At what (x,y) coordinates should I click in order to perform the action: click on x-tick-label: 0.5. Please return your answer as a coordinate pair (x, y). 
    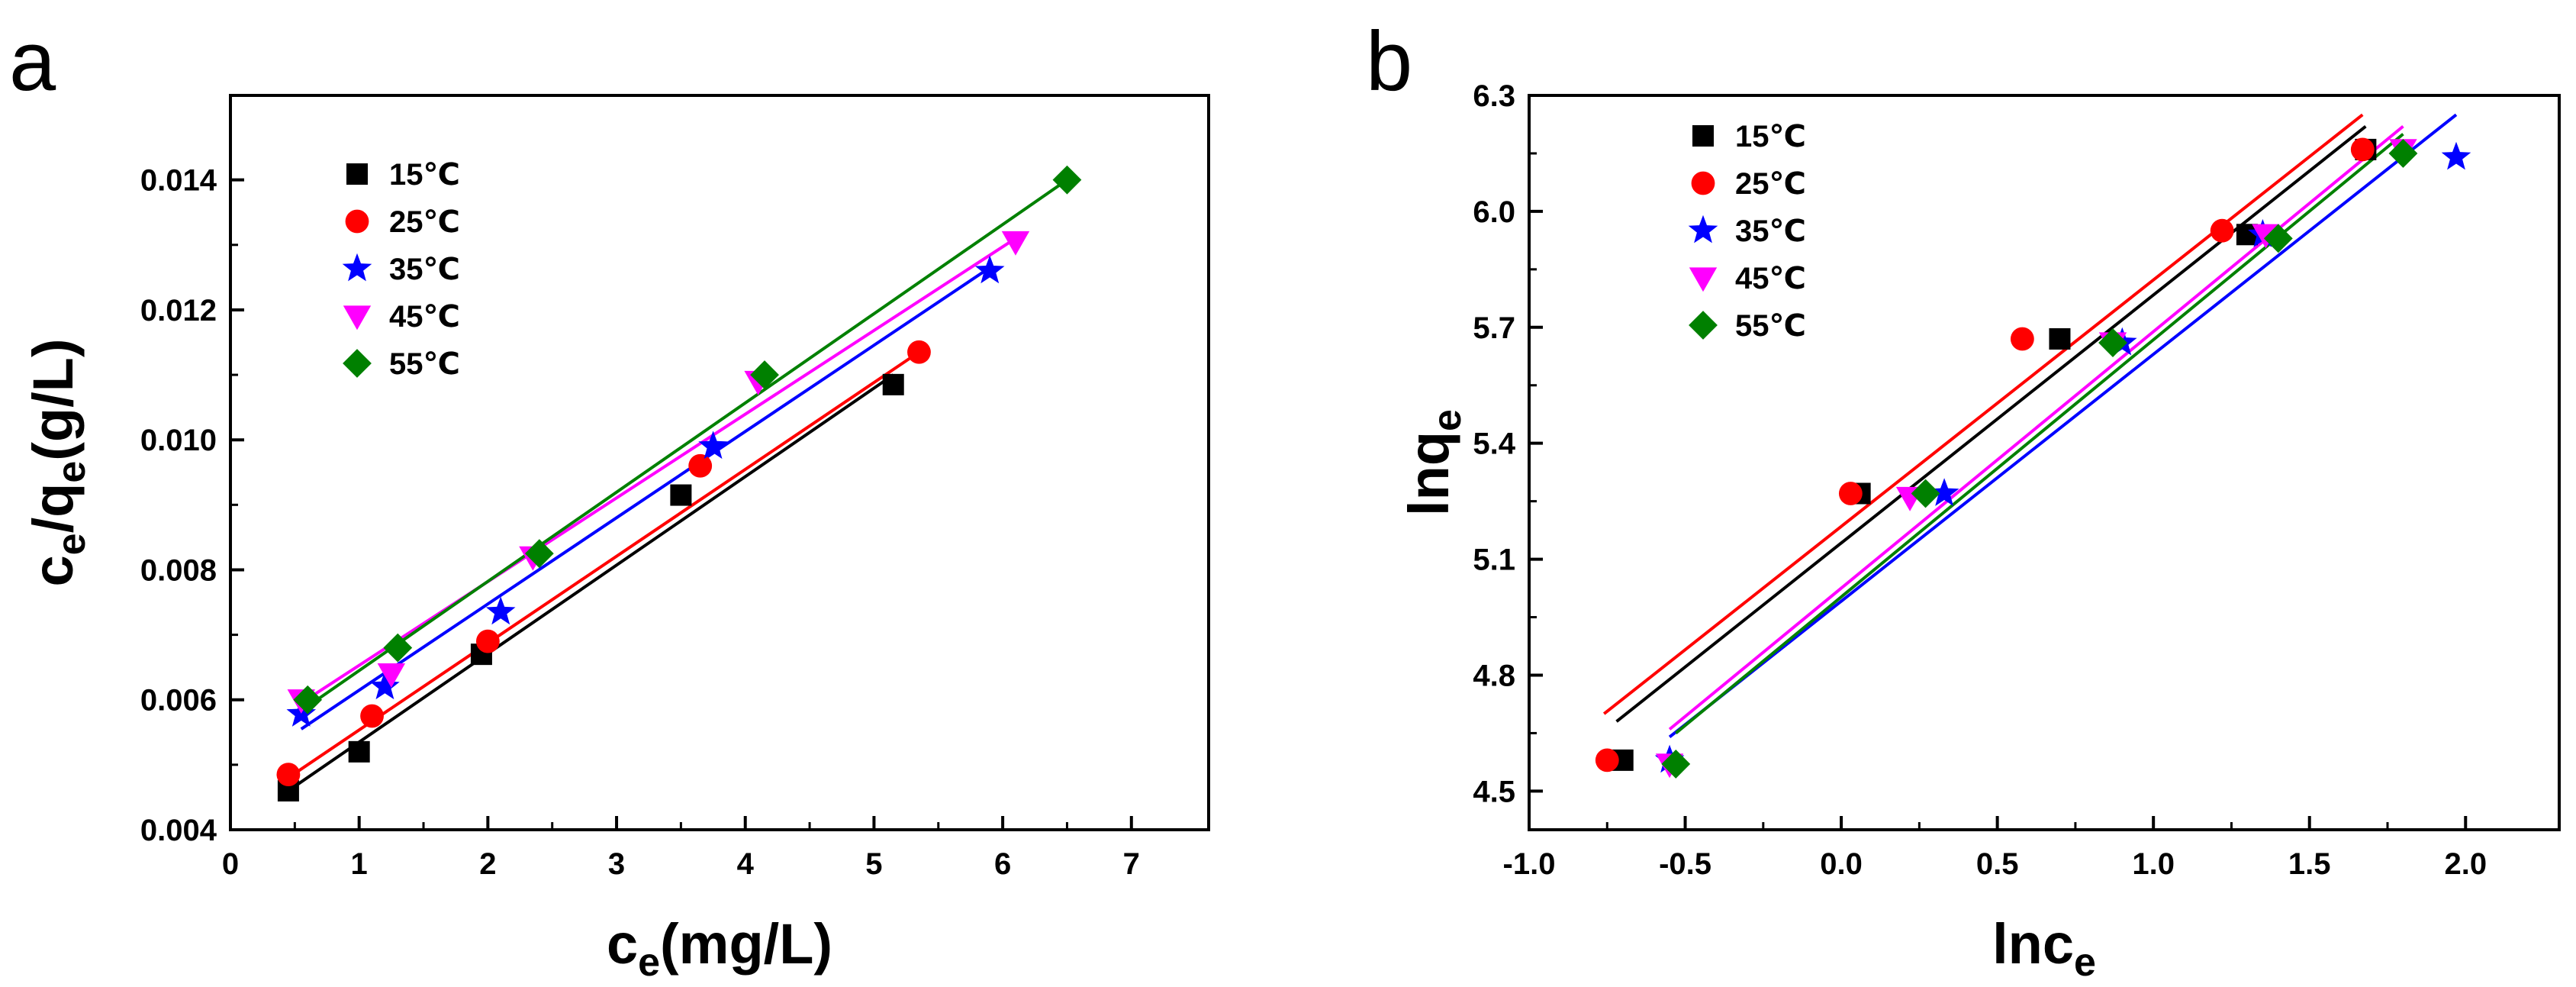
    Looking at the image, I should click on (1997, 864).